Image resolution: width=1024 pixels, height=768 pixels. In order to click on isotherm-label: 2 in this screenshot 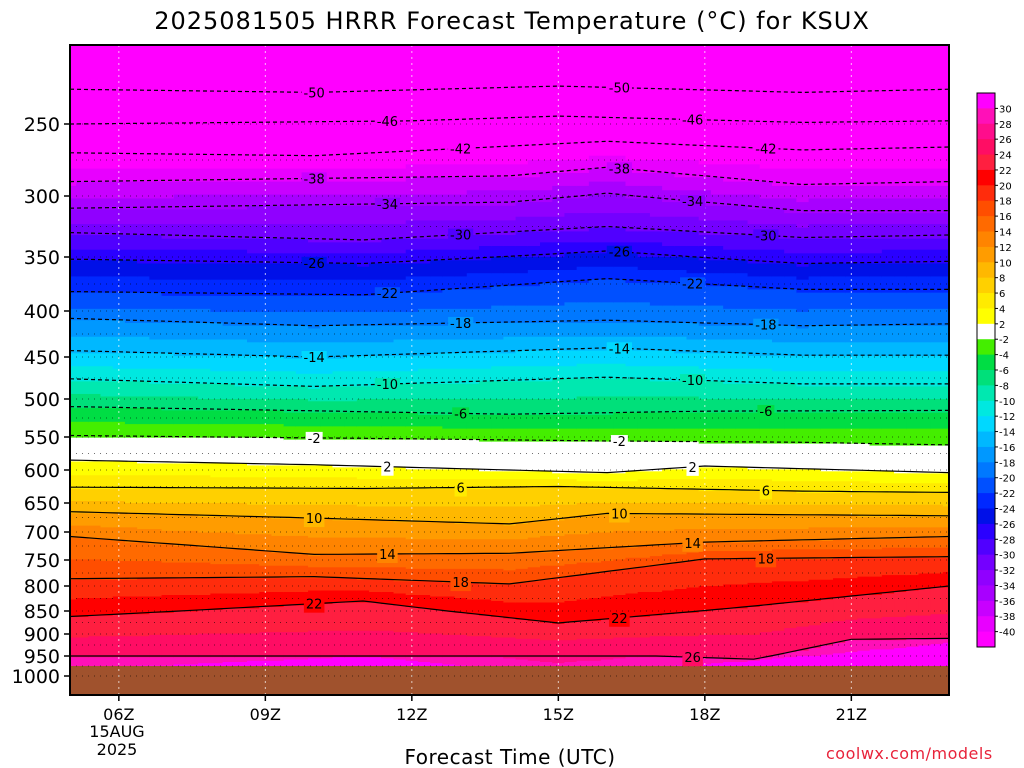, I will do `click(692, 468)`.